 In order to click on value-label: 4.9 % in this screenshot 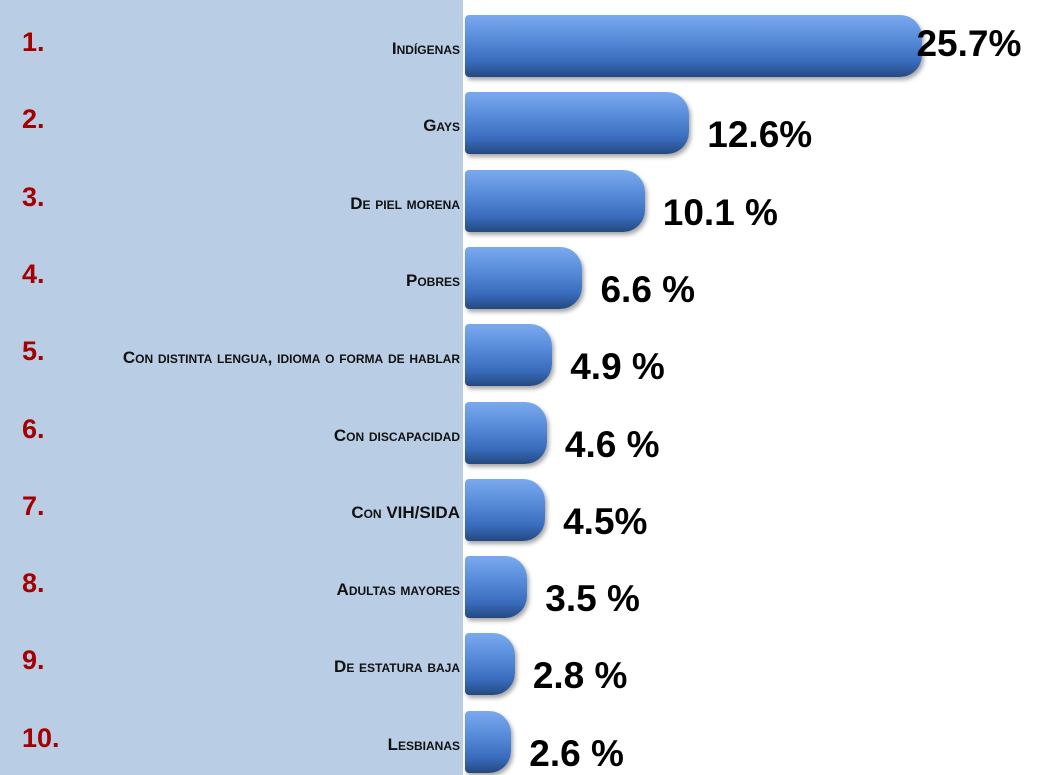, I will do `click(617, 367)`.